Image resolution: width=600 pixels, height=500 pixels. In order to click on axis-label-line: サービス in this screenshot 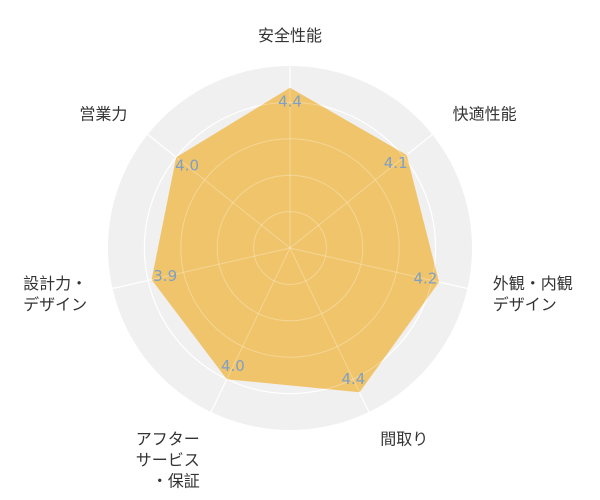, I will do `click(168, 459)`.